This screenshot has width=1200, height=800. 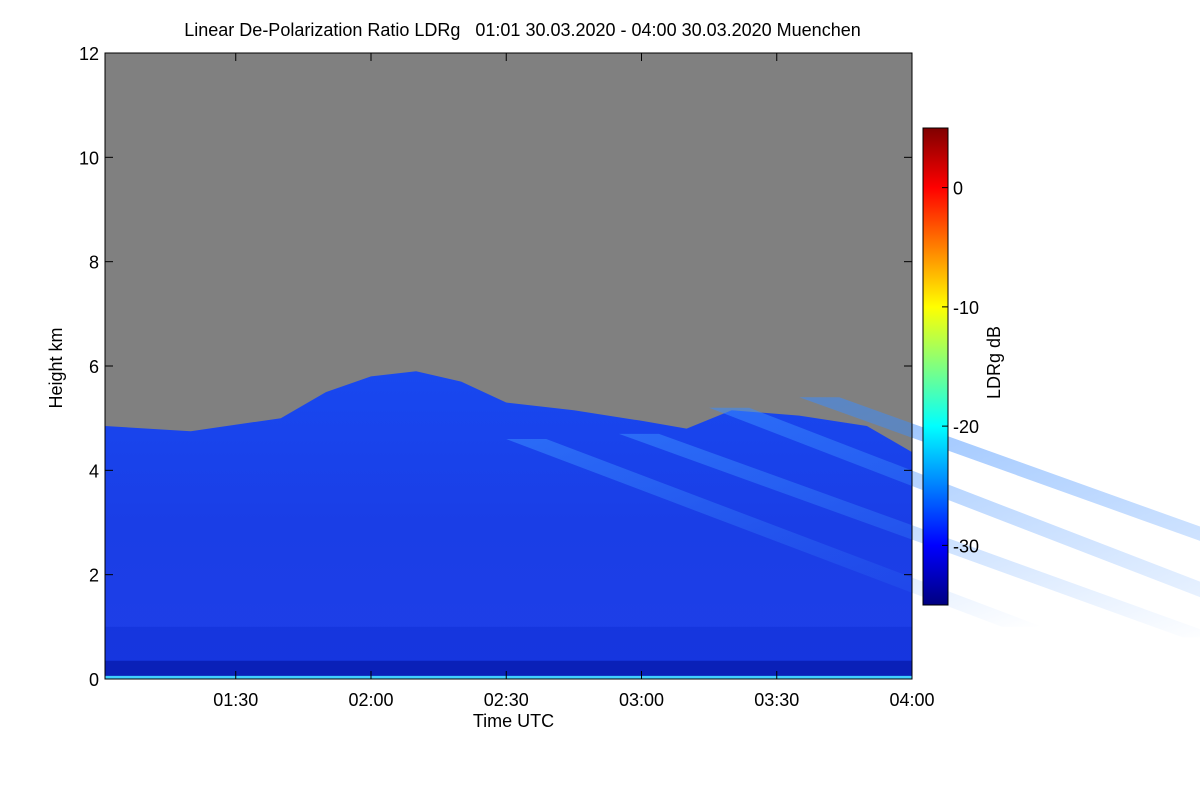 What do you see at coordinates (89, 54) in the screenshot?
I see `y-tick-label: 12` at bounding box center [89, 54].